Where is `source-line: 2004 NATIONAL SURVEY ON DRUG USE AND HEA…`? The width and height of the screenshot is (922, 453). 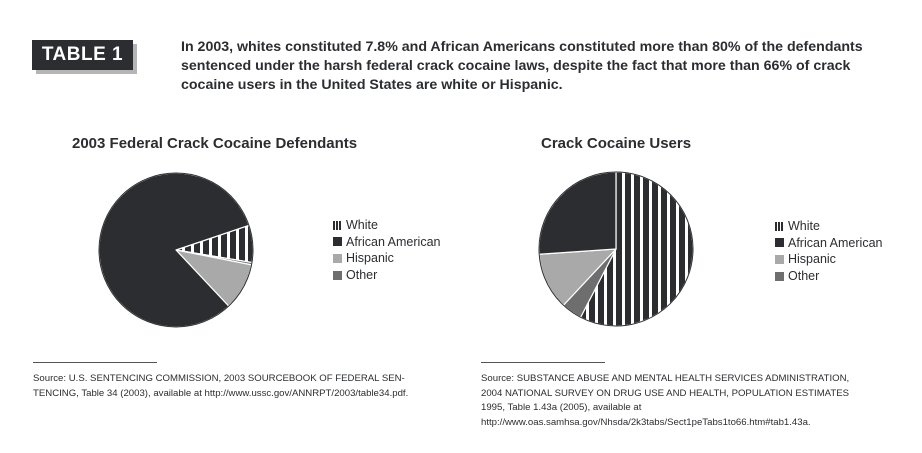 source-line: 2004 NATIONAL SURVEY ON DRUG USE AND HEA… is located at coordinates (665, 393).